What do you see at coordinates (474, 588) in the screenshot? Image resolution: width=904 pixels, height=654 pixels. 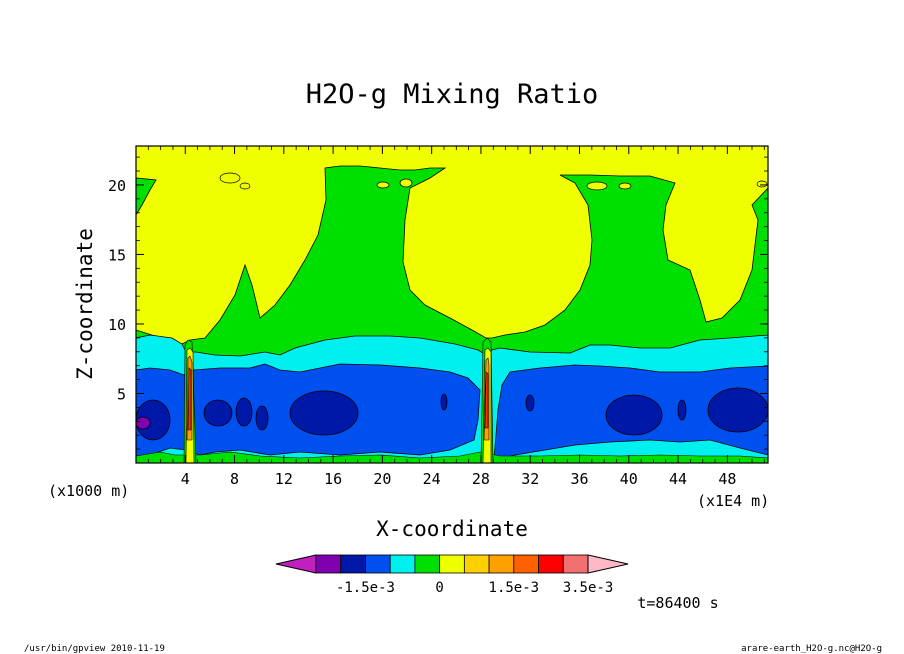 I see `colorbar-labels: -1.5e-3 0 1.5e-3 3.5e-3` at bounding box center [474, 588].